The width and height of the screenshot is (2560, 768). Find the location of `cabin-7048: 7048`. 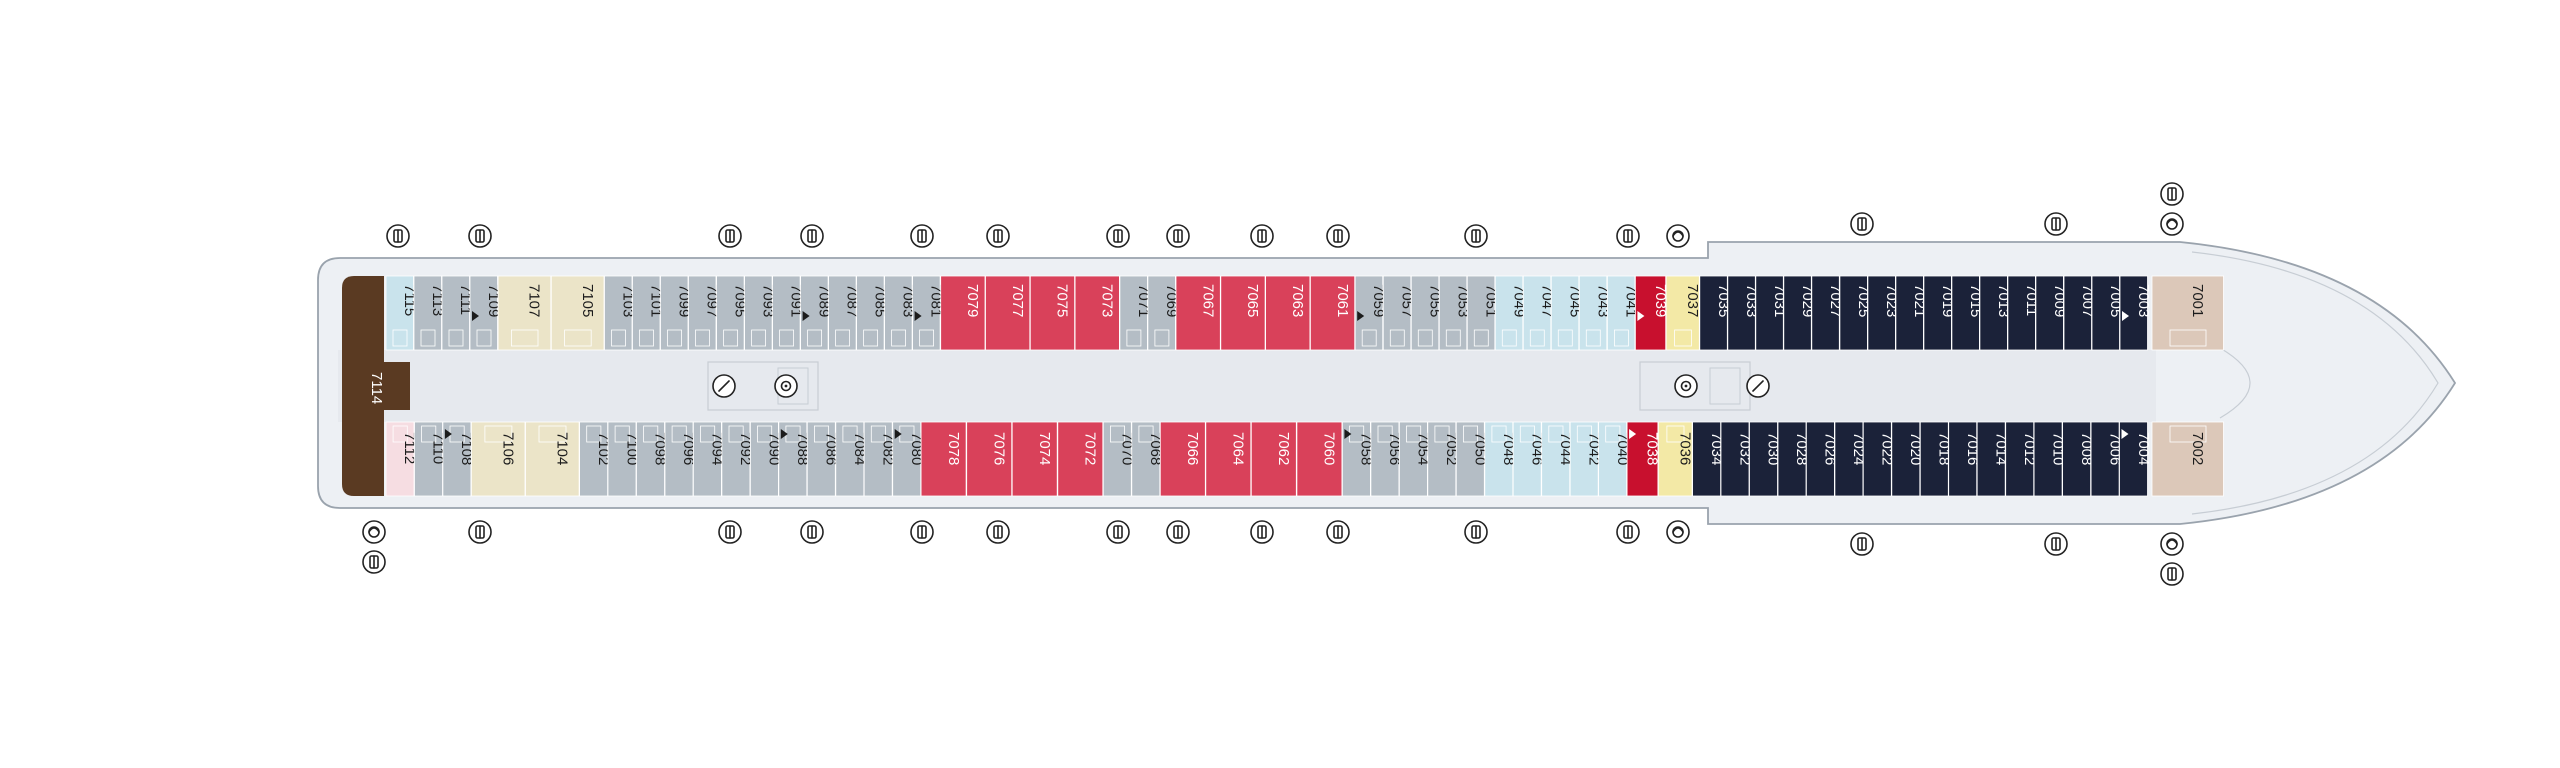

cabin-7048: 7048 is located at coordinates (1500, 459).